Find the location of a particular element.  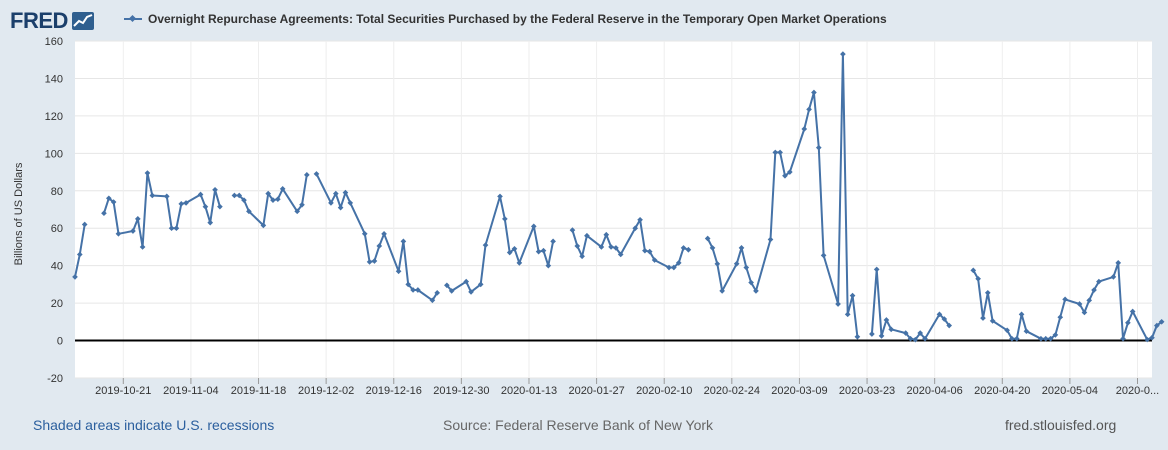

y-tick-label: 160 is located at coordinates (54, 42).